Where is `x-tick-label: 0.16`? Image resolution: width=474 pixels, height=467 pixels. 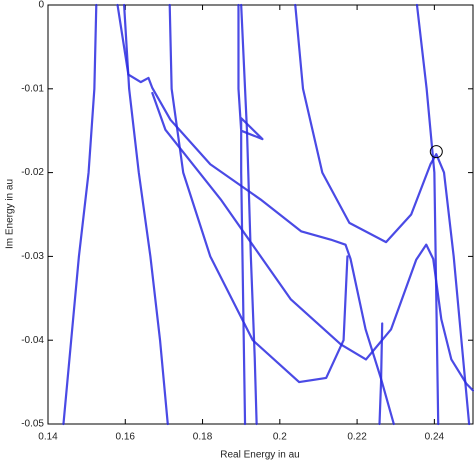
x-tick-label: 0.16 is located at coordinates (126, 437).